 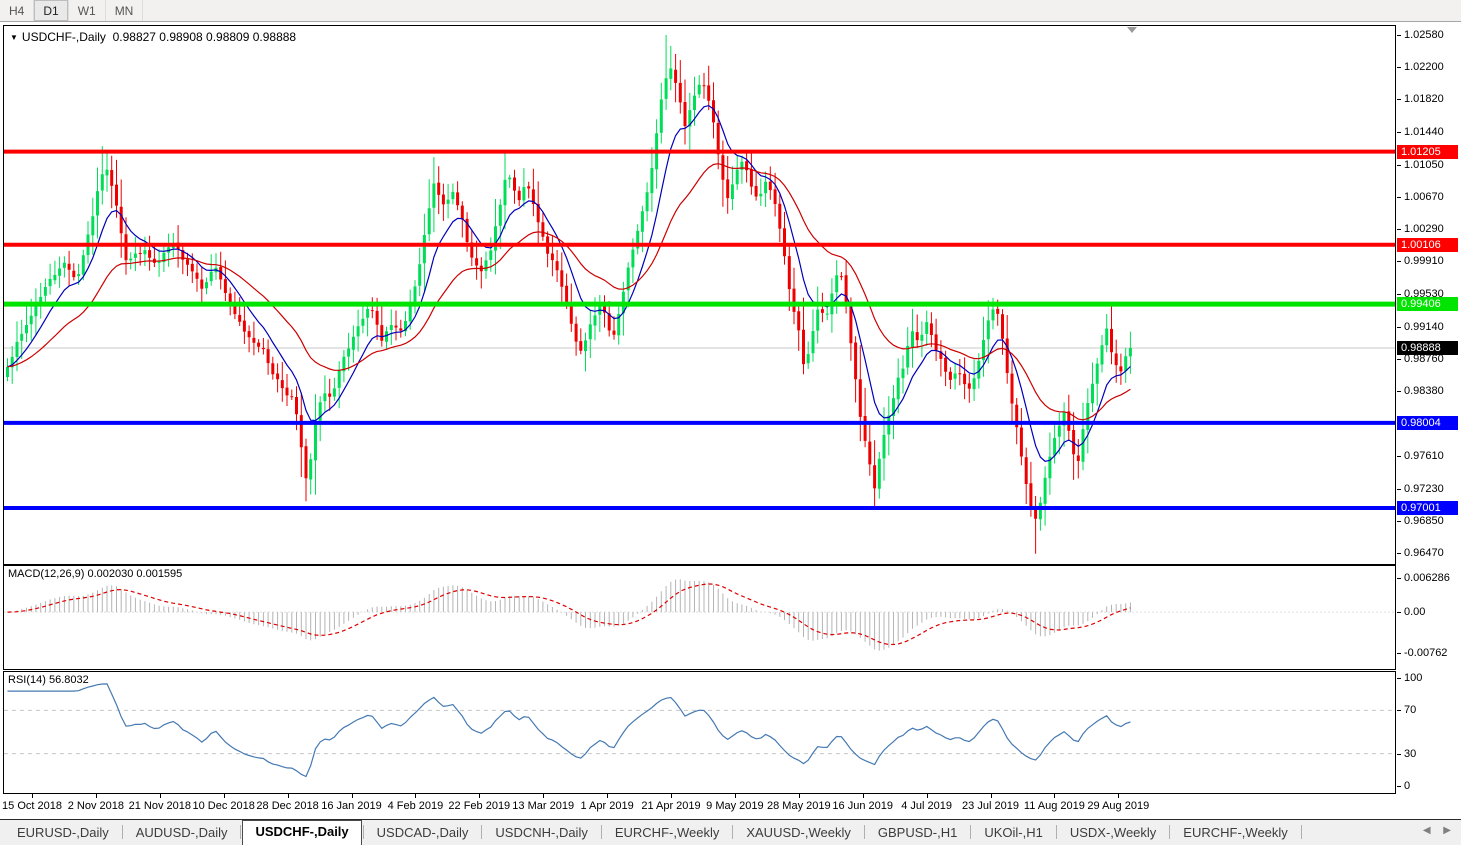 What do you see at coordinates (1424, 391) in the screenshot?
I see `price-tick-label: 0.98380` at bounding box center [1424, 391].